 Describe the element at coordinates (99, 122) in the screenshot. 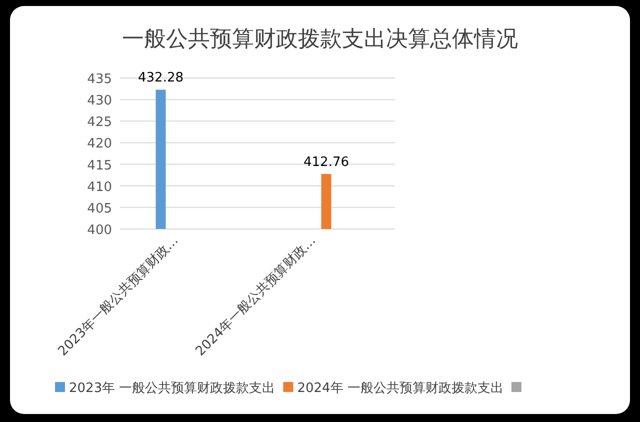

I see `y-tick-label: 425` at that location.